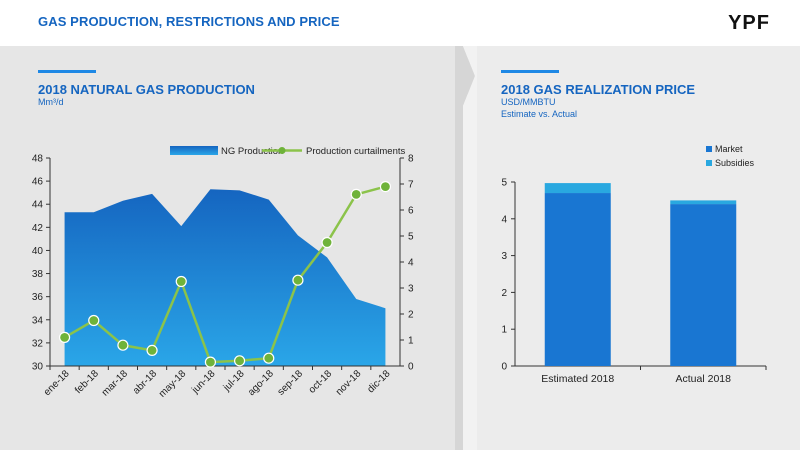 The image size is (800, 450). I want to click on x-tick-label: may-18, so click(173, 384).